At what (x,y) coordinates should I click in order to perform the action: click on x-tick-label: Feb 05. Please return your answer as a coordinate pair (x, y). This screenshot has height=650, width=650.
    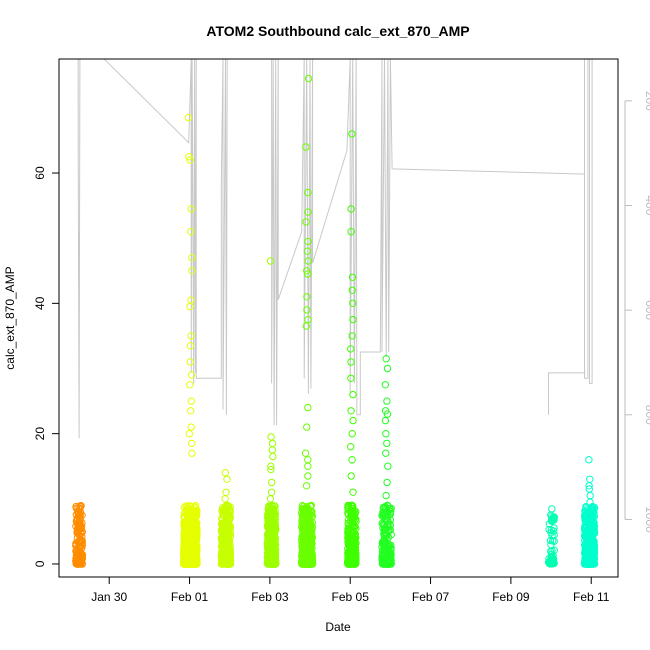
    Looking at the image, I should click on (351, 597).